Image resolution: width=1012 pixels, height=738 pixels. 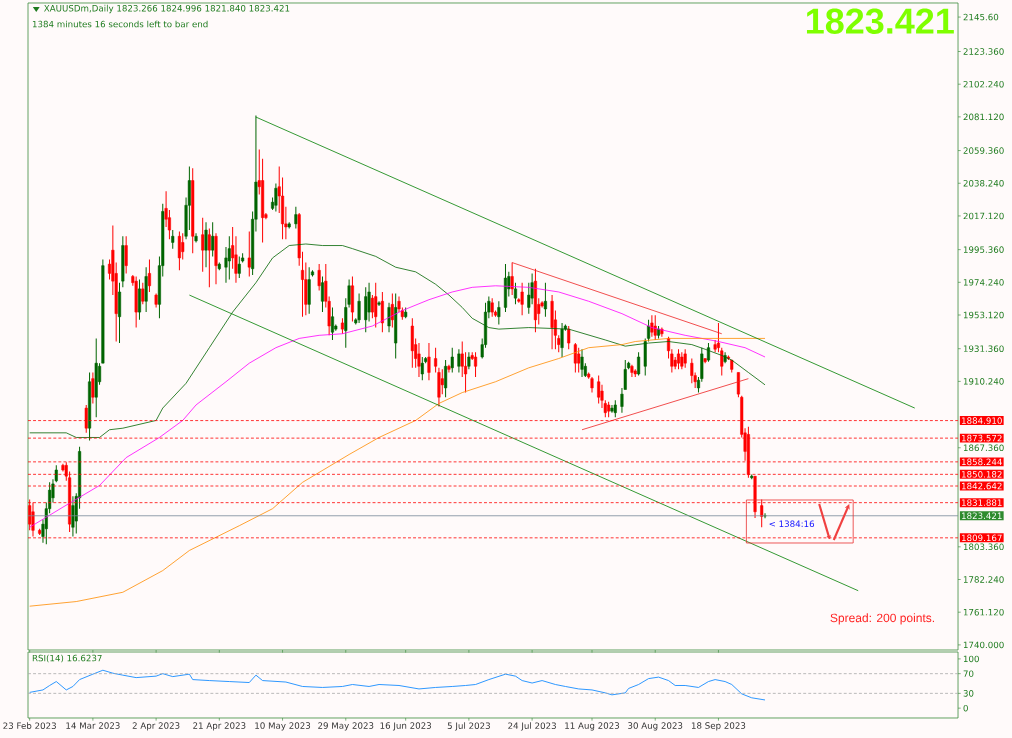 What do you see at coordinates (156, 726) in the screenshot?
I see `x-tick-label: 2 Apr 2023` at bounding box center [156, 726].